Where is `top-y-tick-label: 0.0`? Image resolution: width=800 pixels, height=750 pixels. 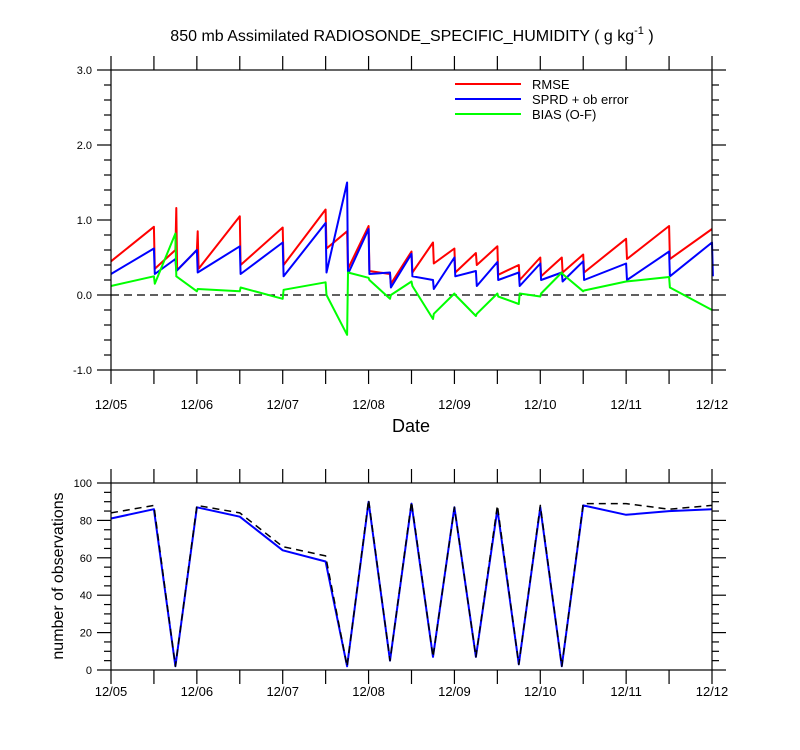 top-y-tick-label: 0.0 is located at coordinates (84, 296).